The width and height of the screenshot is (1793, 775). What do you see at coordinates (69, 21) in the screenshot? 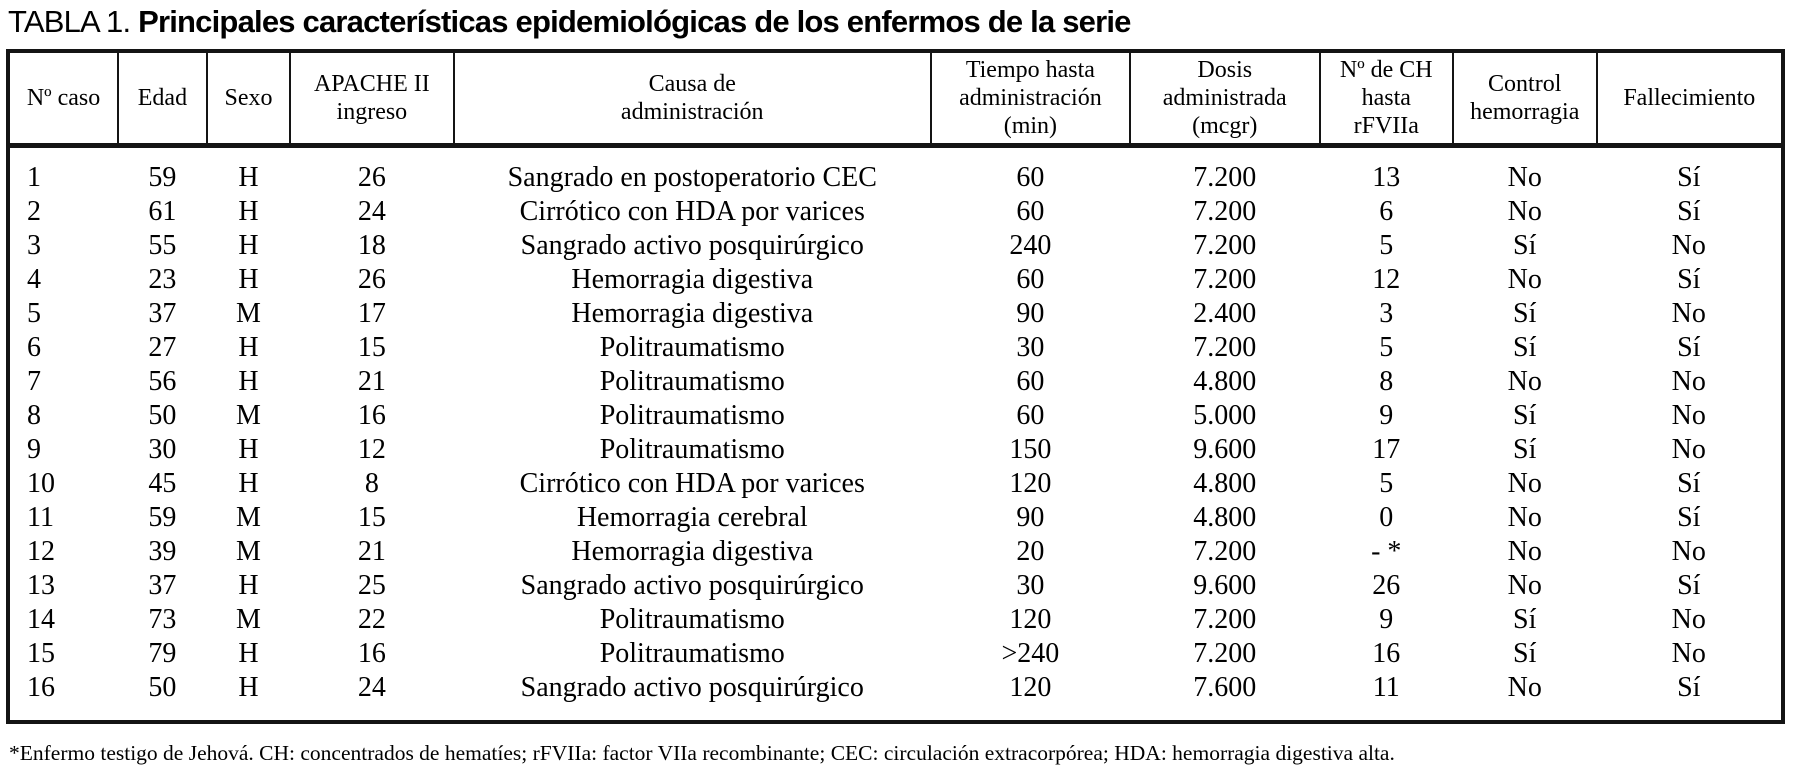
I see `table-title-label: TABLA 1.` at bounding box center [69, 21].